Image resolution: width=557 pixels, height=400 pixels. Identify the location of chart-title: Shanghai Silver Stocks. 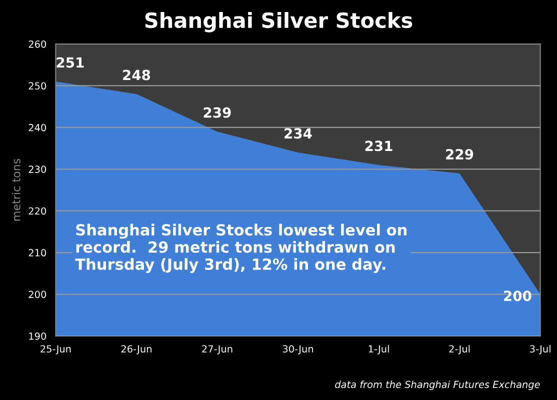
(278, 22).